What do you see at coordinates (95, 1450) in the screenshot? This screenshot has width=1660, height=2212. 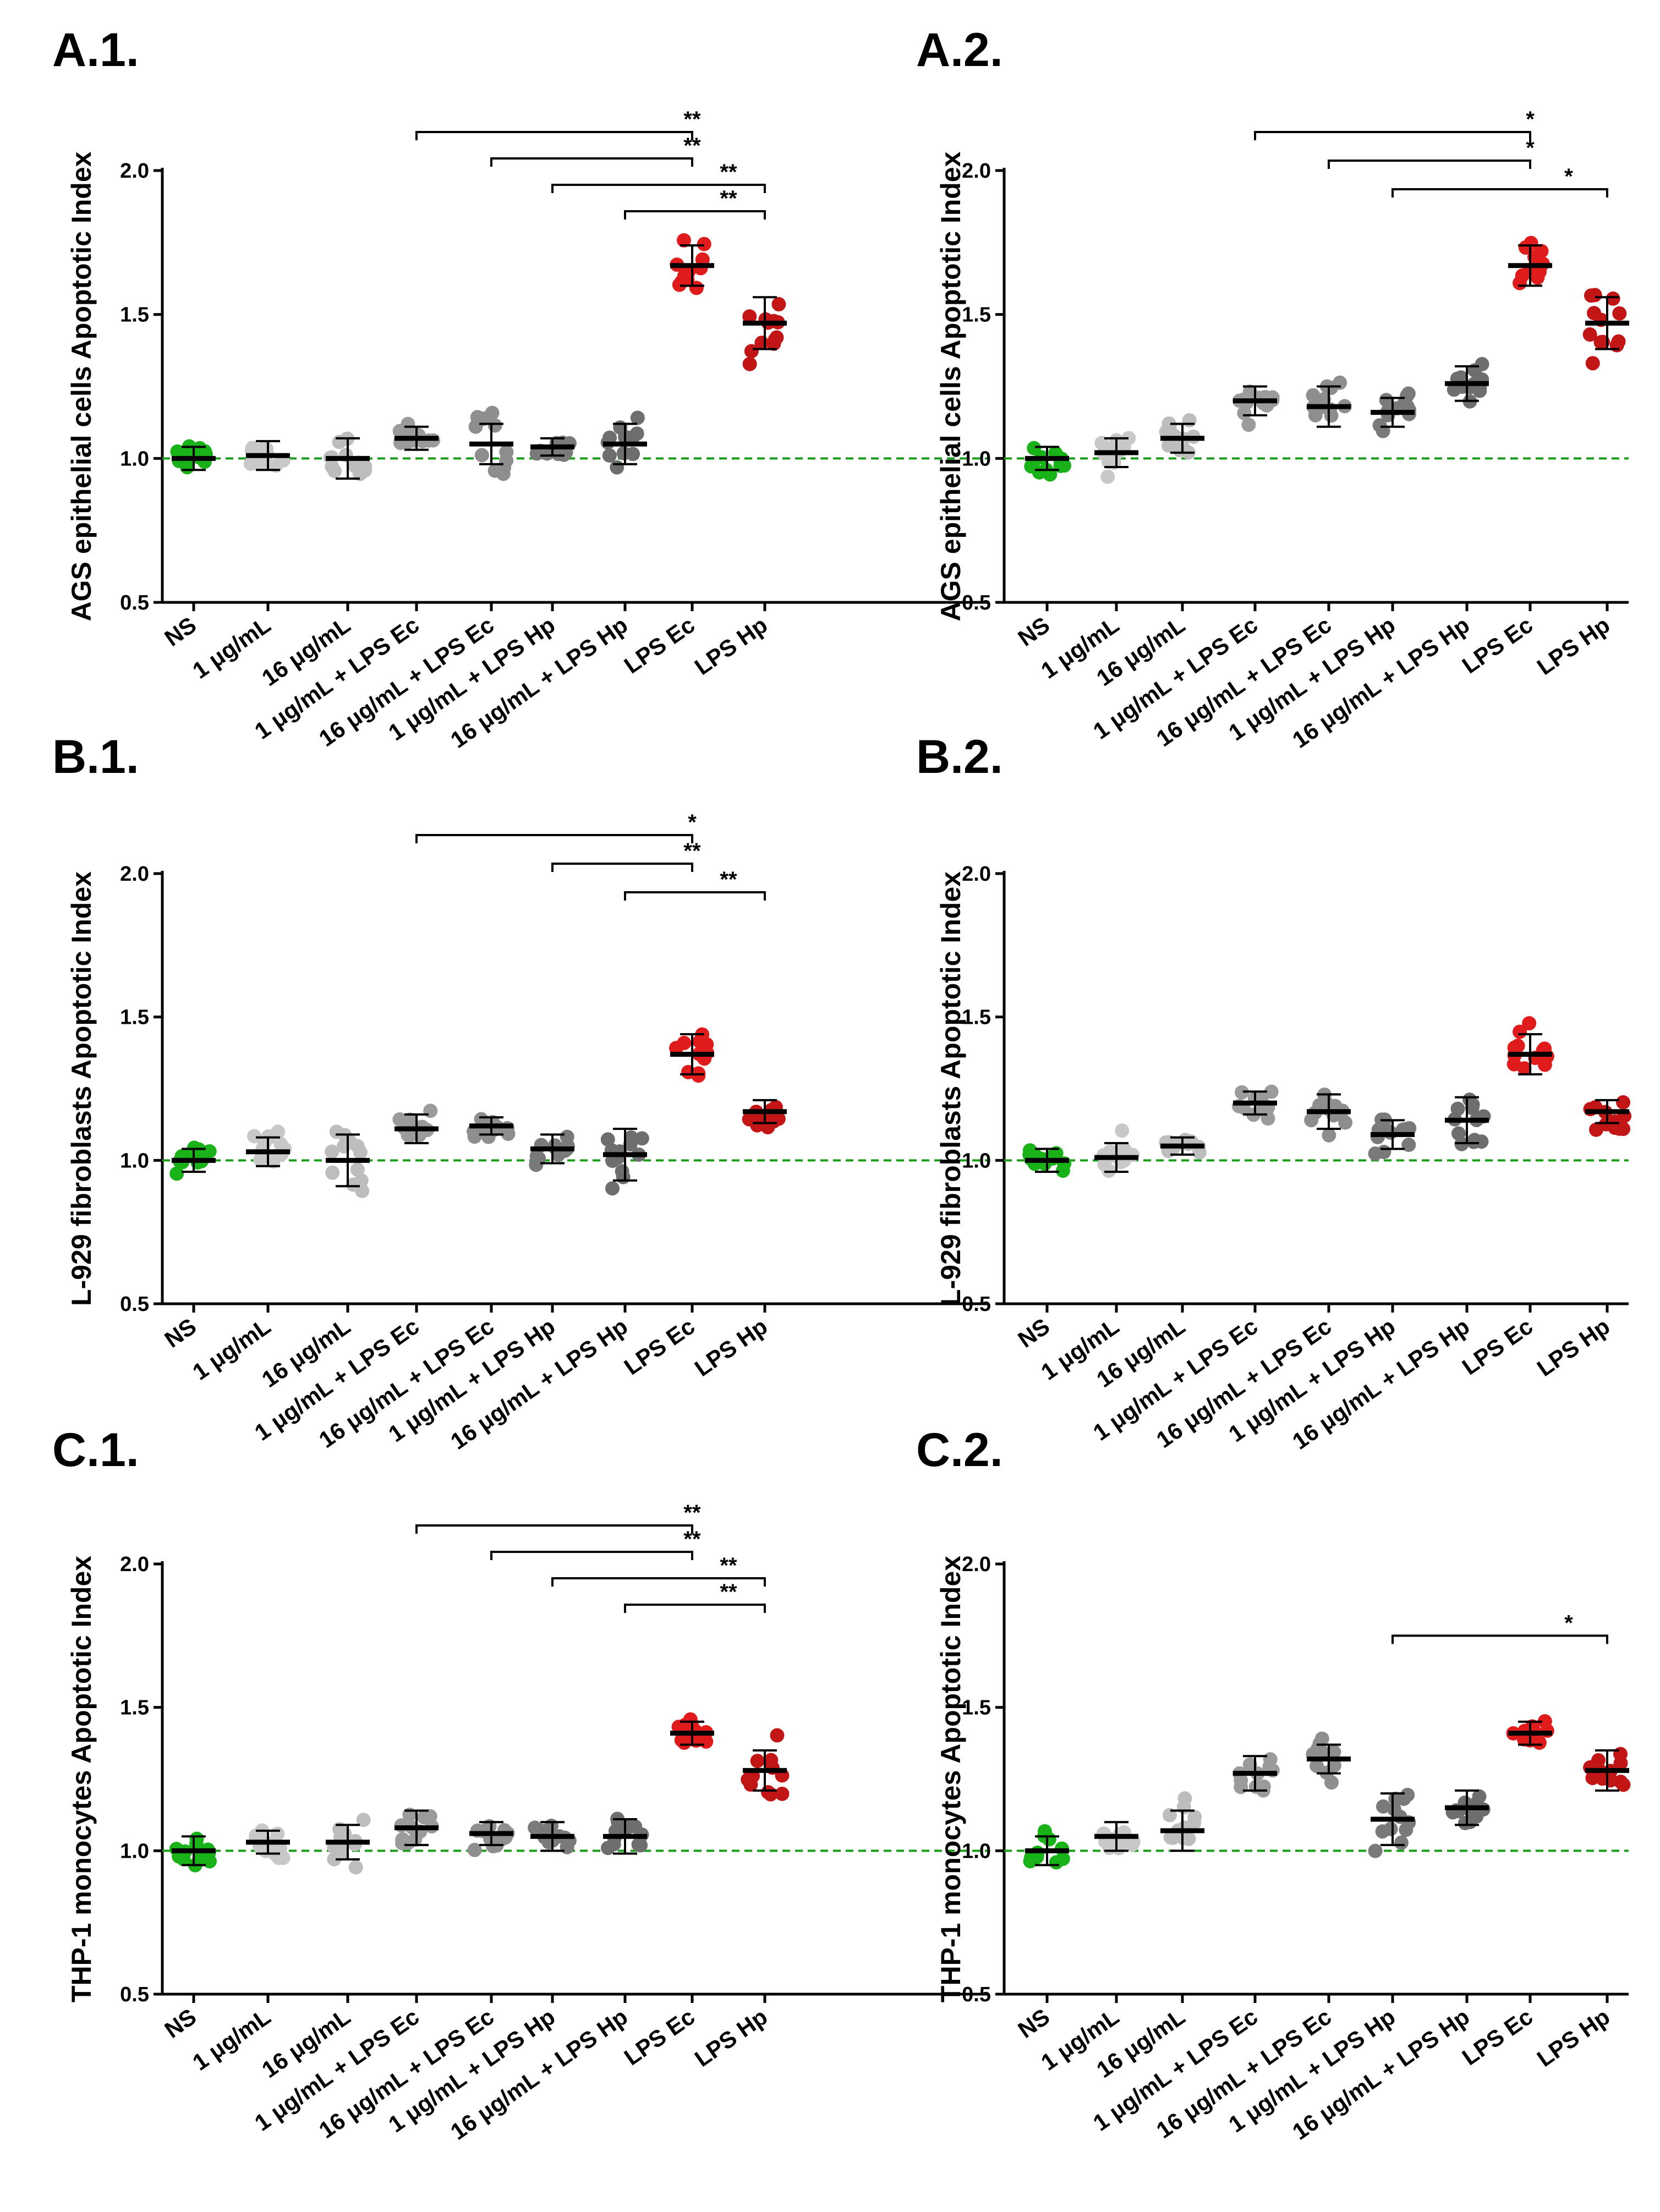 I see `panel-label: C.1.` at bounding box center [95, 1450].